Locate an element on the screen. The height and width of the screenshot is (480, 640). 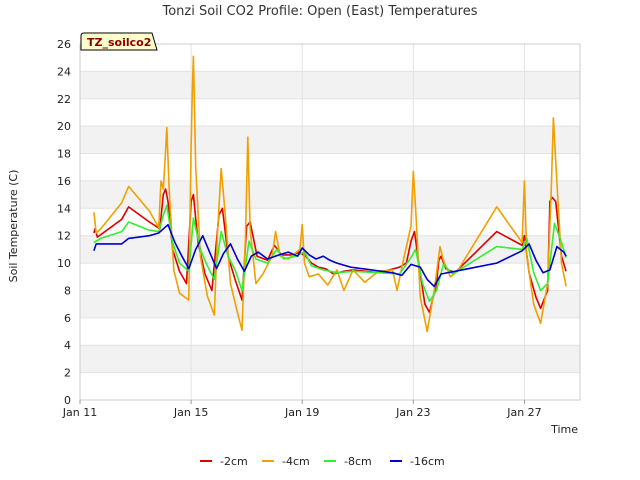
legend-label: -4cm is located at coordinates (296, 461).